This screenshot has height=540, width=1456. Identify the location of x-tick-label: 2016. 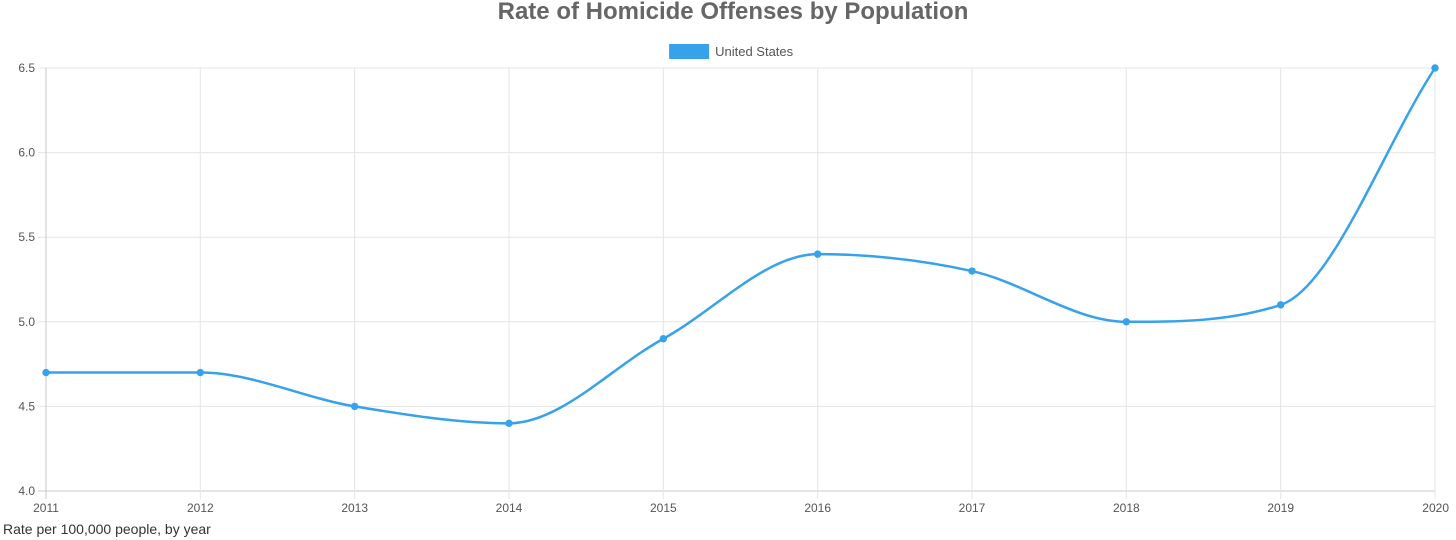
(817, 508).